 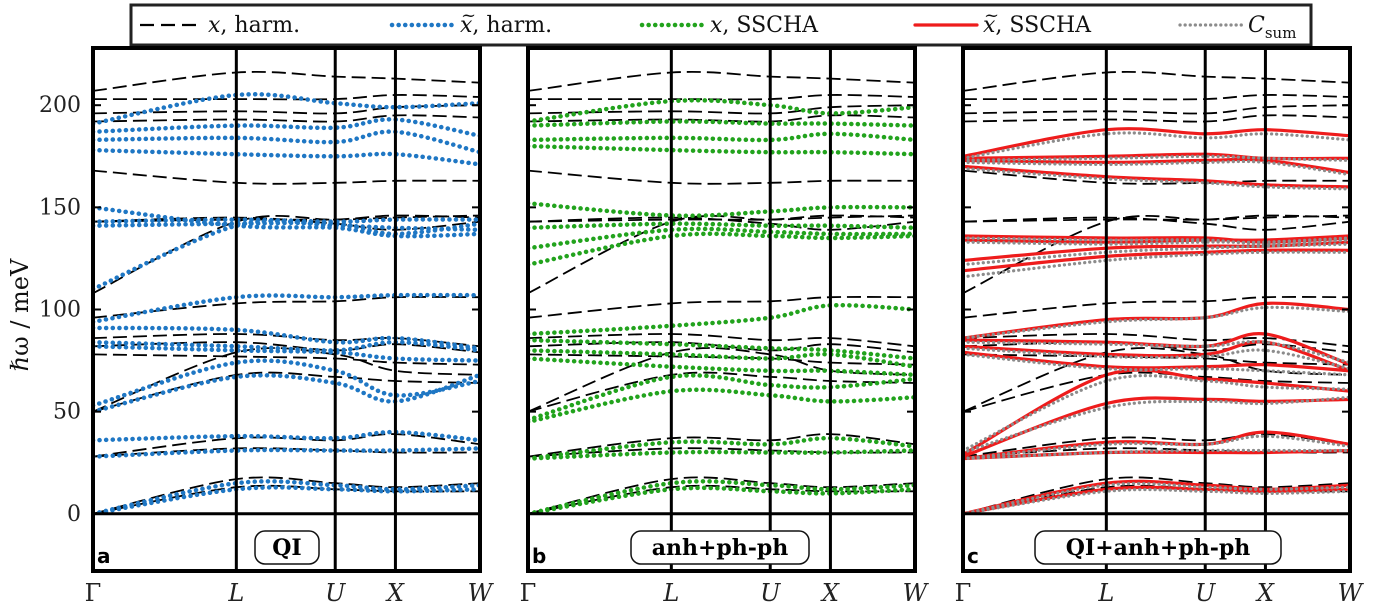 I want to click on x-tick-label-U: U, so click(x=1205, y=593).